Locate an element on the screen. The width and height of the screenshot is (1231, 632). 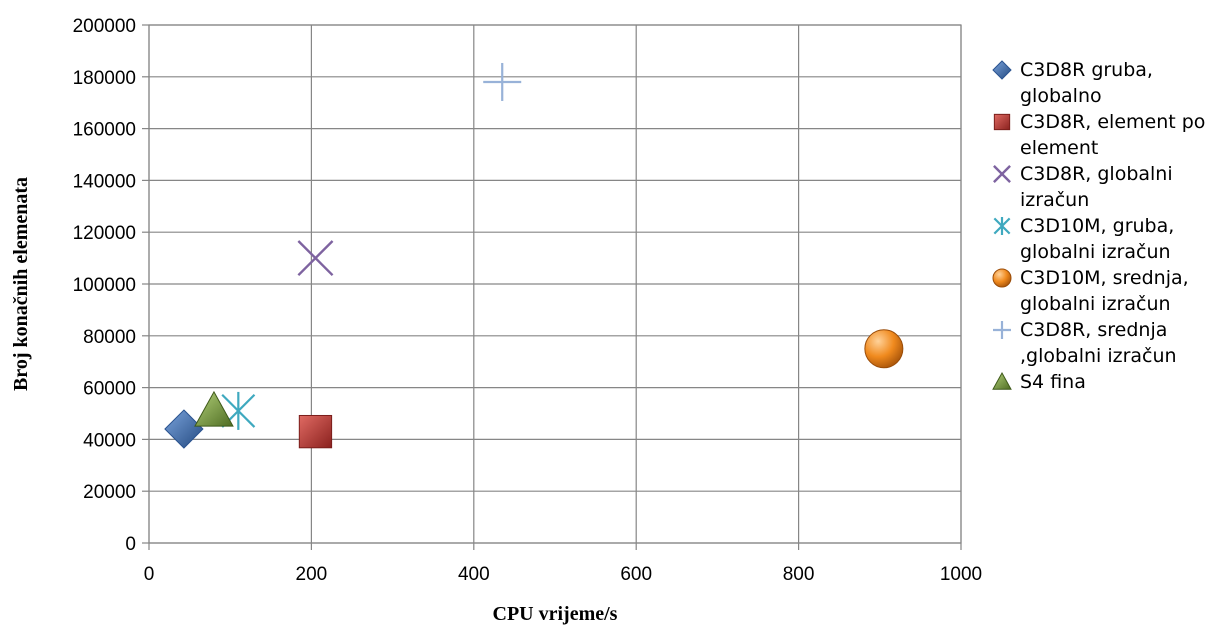
data-point-diamond is located at coordinates (184, 429).